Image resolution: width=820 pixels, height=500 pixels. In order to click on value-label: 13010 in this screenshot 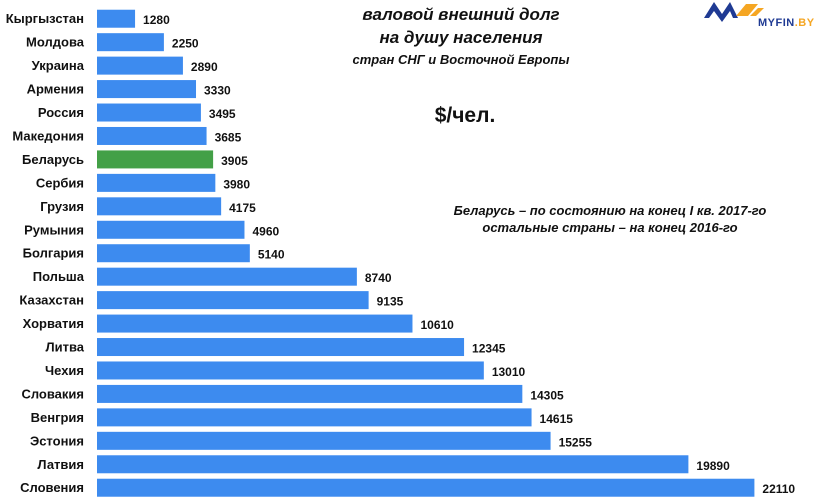, I will do `click(509, 372)`.